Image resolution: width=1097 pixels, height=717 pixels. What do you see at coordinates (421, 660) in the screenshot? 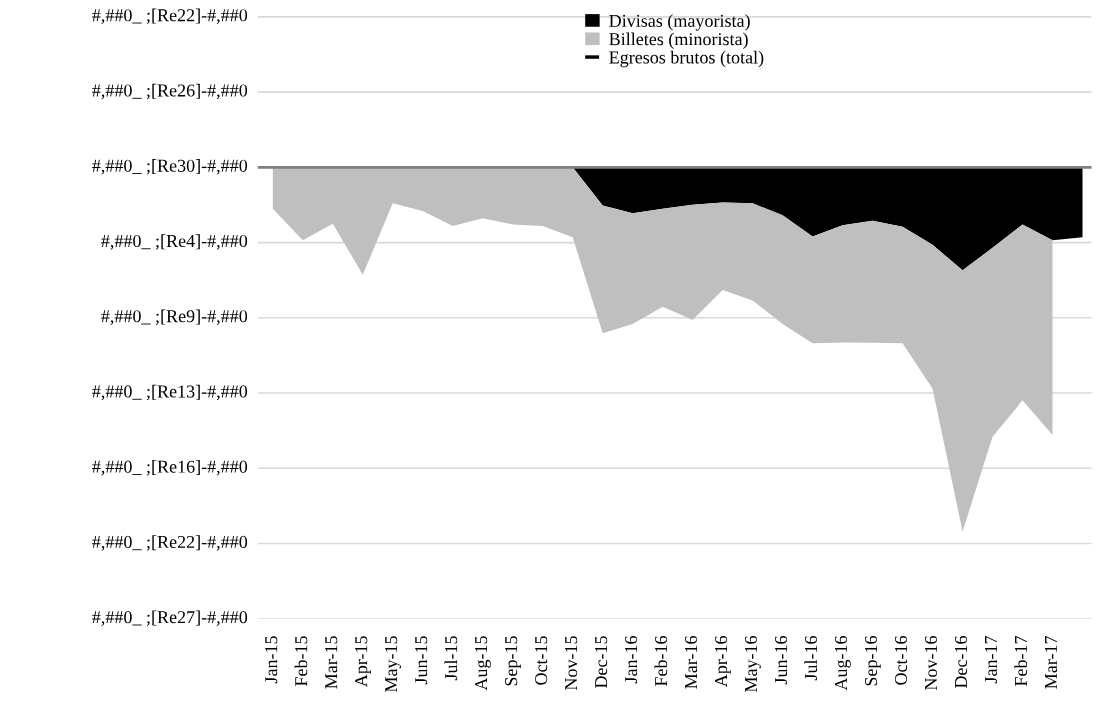
I see `x-tick-label: Jun-15` at bounding box center [421, 660].